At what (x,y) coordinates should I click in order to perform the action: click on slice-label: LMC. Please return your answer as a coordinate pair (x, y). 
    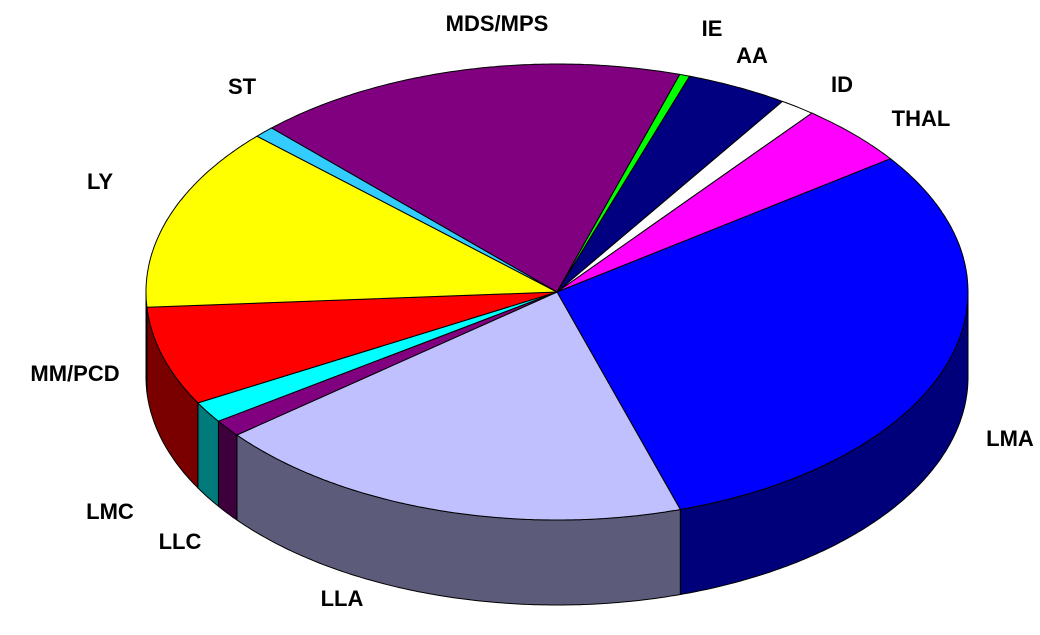
    Looking at the image, I should click on (110, 511).